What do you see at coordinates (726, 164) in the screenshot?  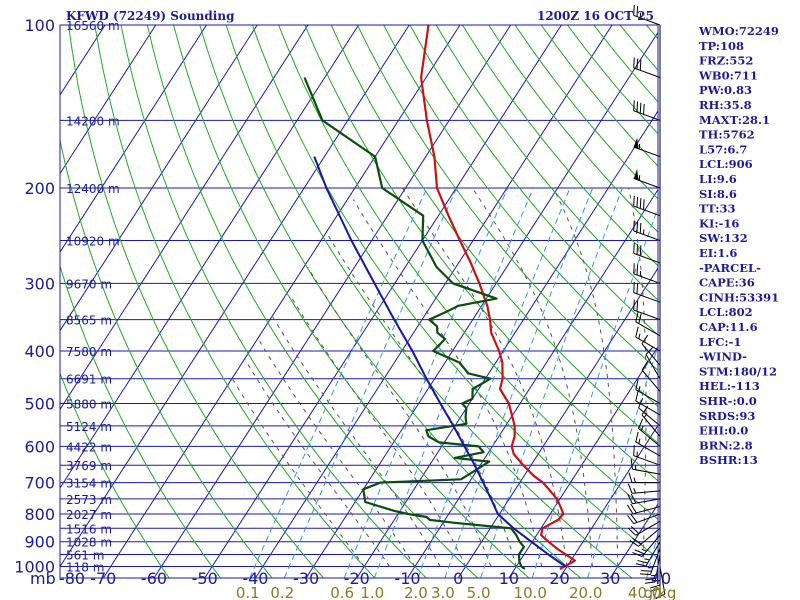 I see `sounding-index-item: LCL:906` at bounding box center [726, 164].